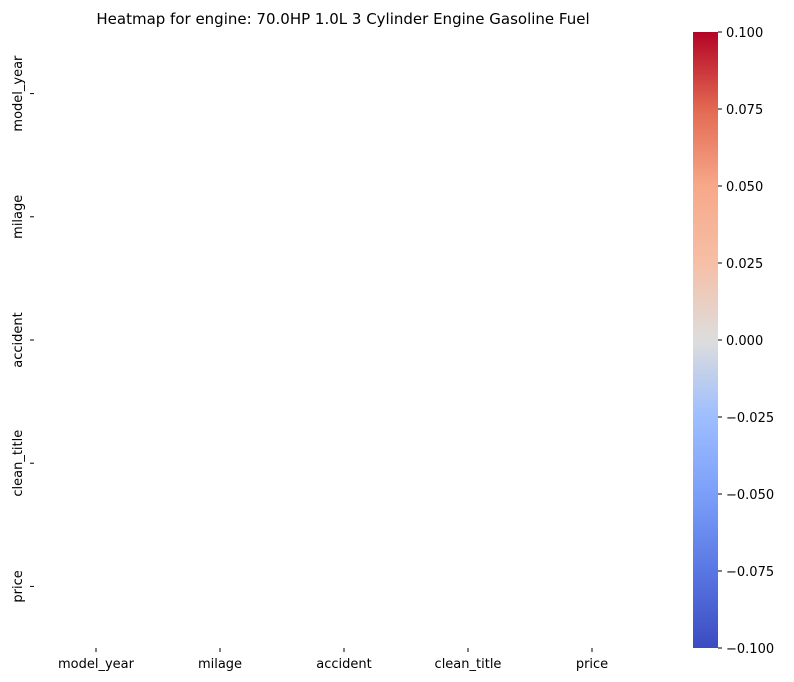 The image size is (794, 682). I want to click on row-tick-label: clean_title, so click(18, 463).